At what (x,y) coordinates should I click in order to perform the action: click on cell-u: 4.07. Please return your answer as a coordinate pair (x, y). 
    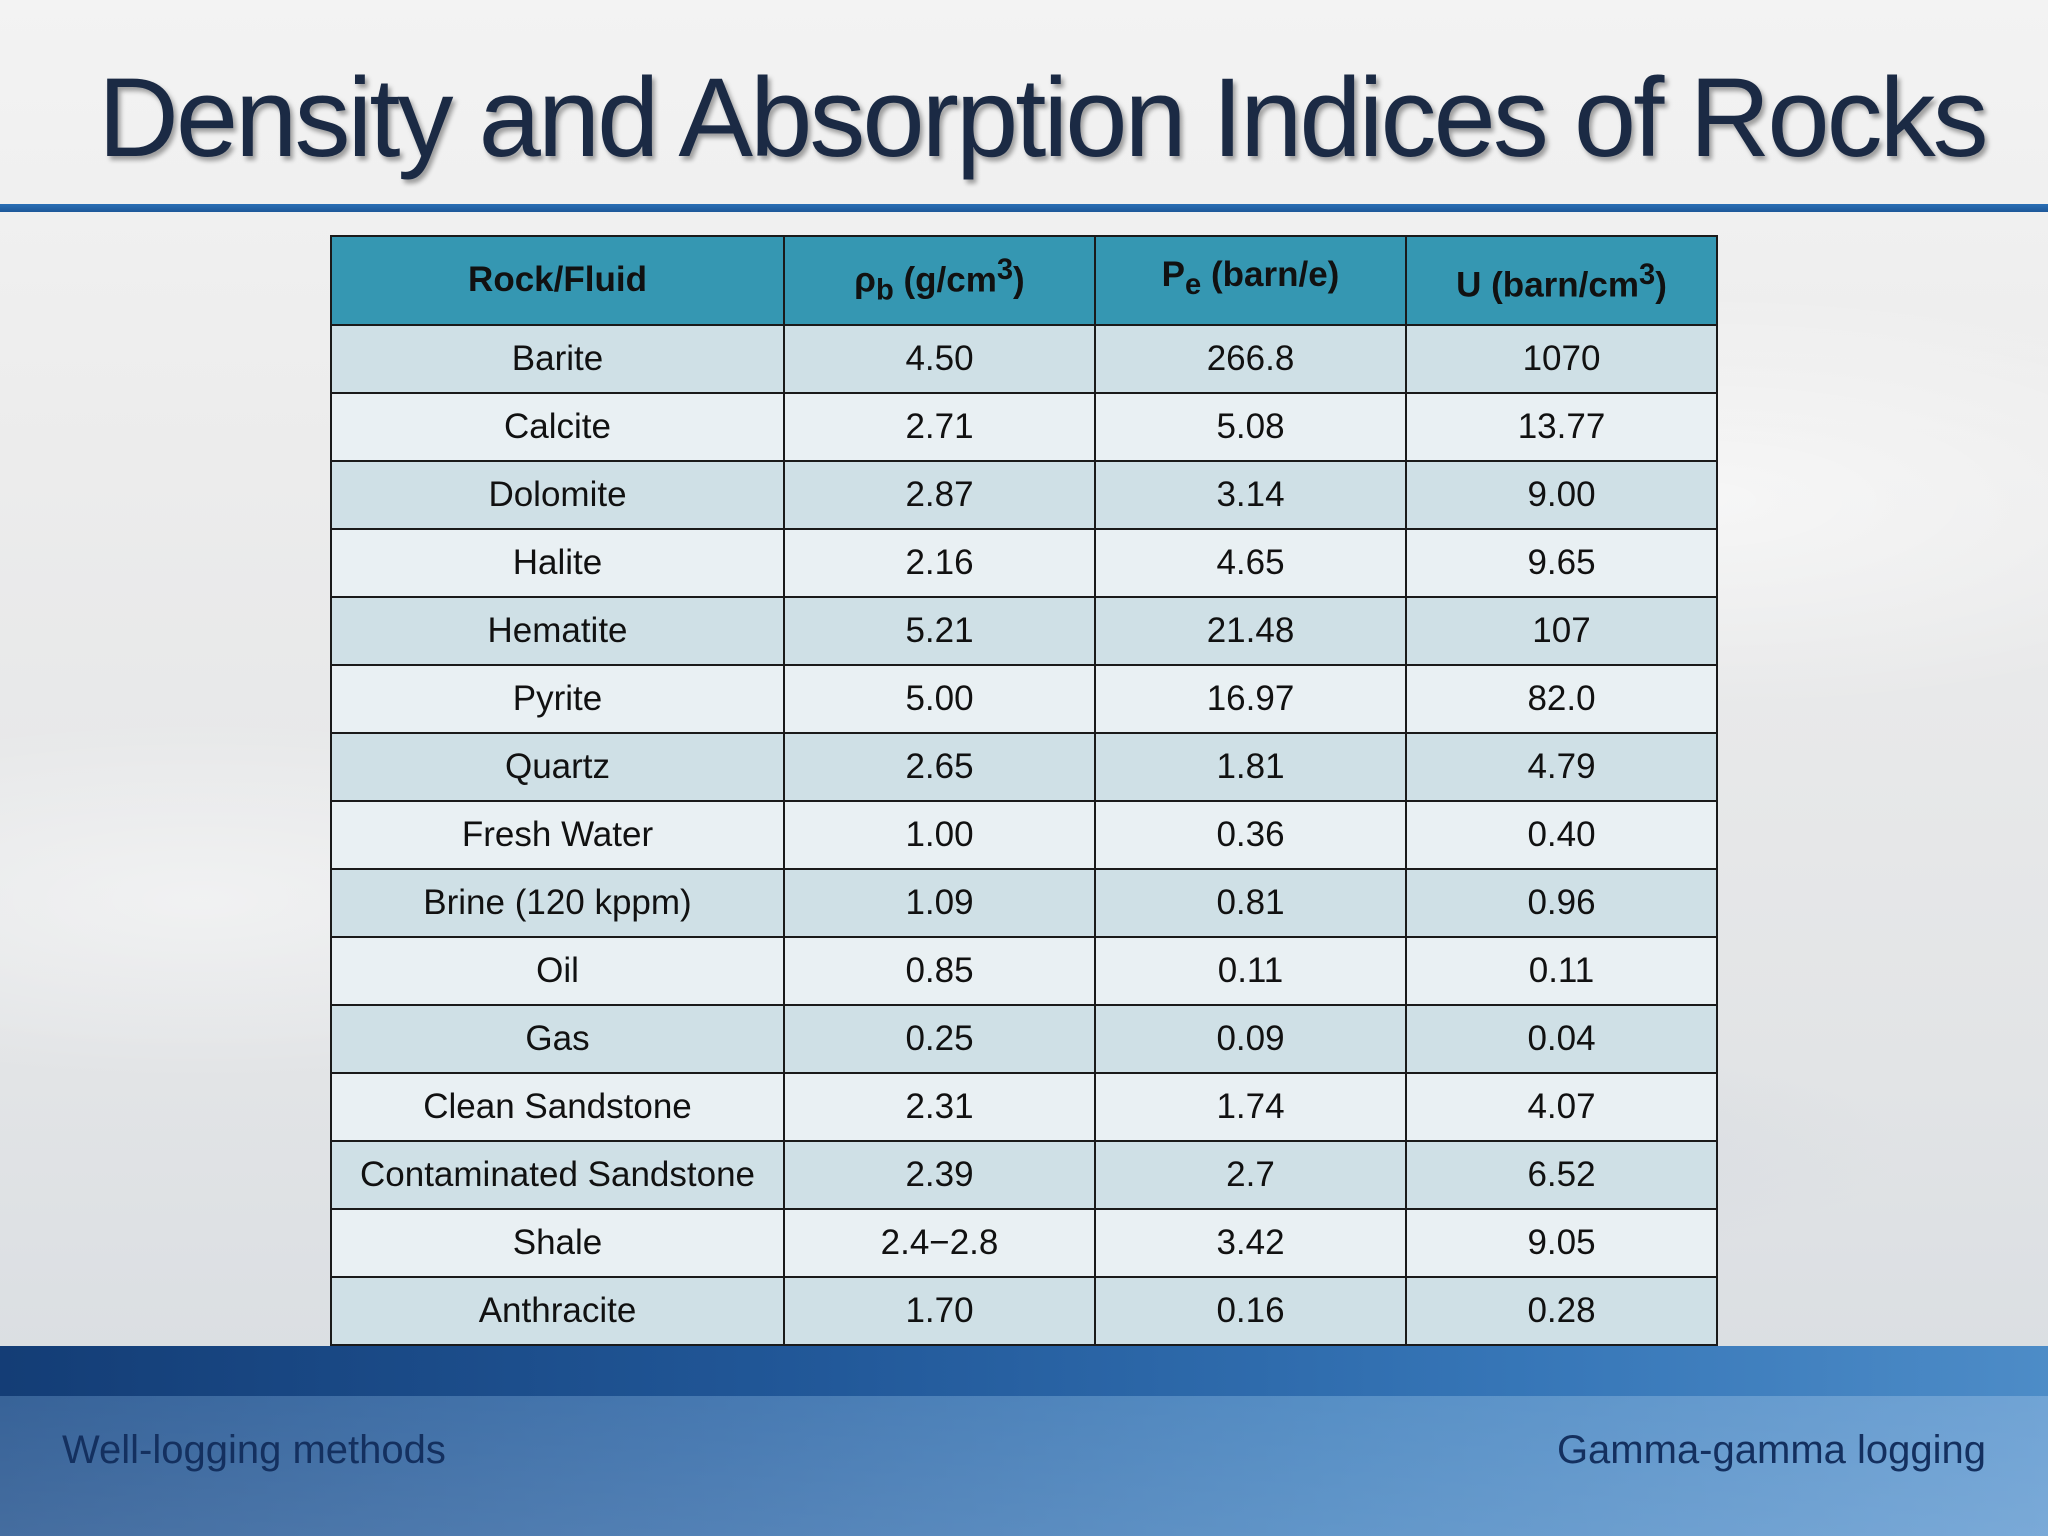
    Looking at the image, I should click on (1561, 1106).